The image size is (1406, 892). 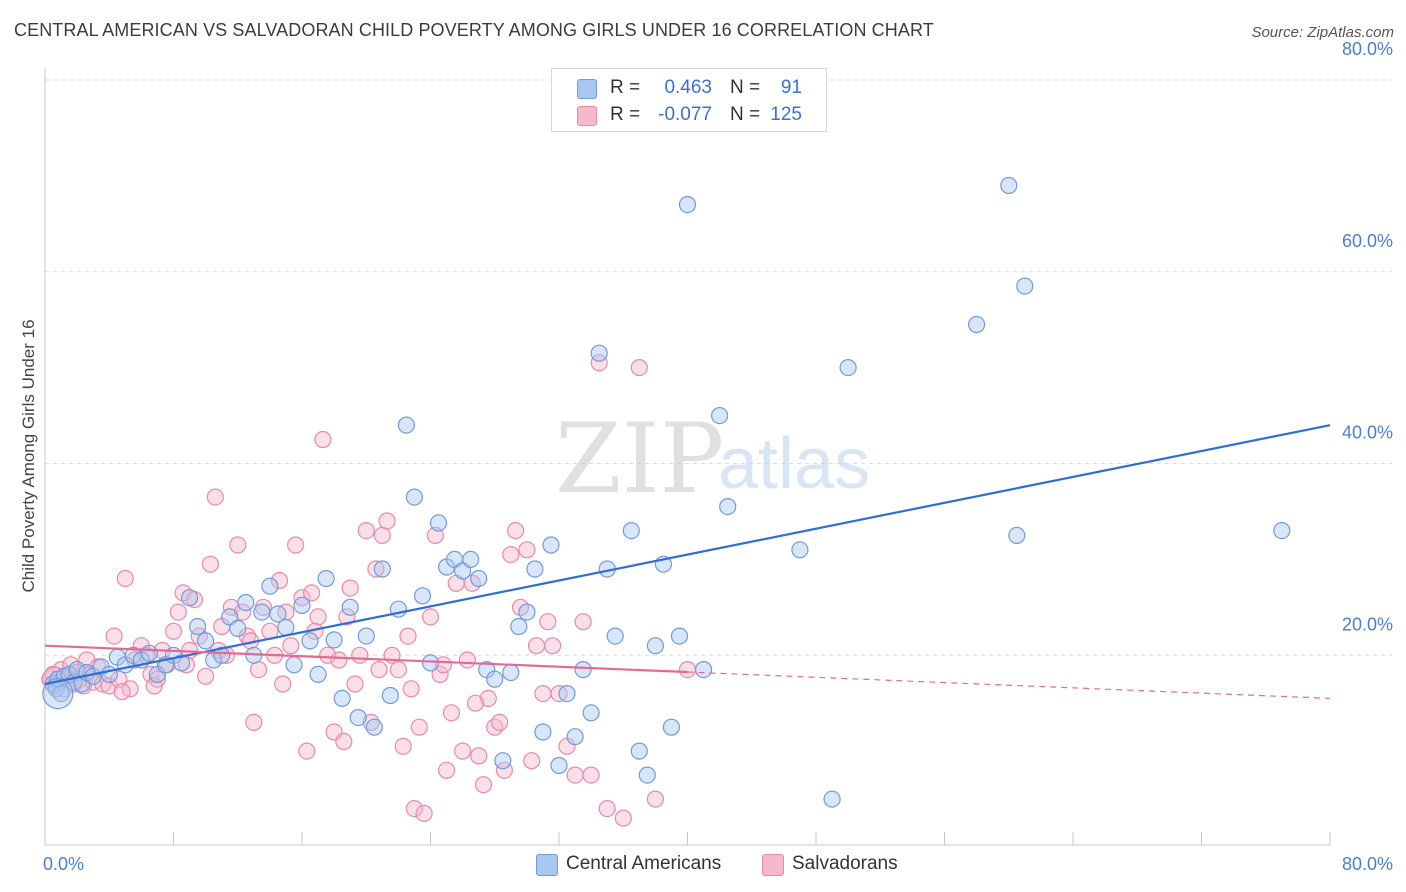 I want to click on legend-r-value: 0.463, so click(x=688, y=87).